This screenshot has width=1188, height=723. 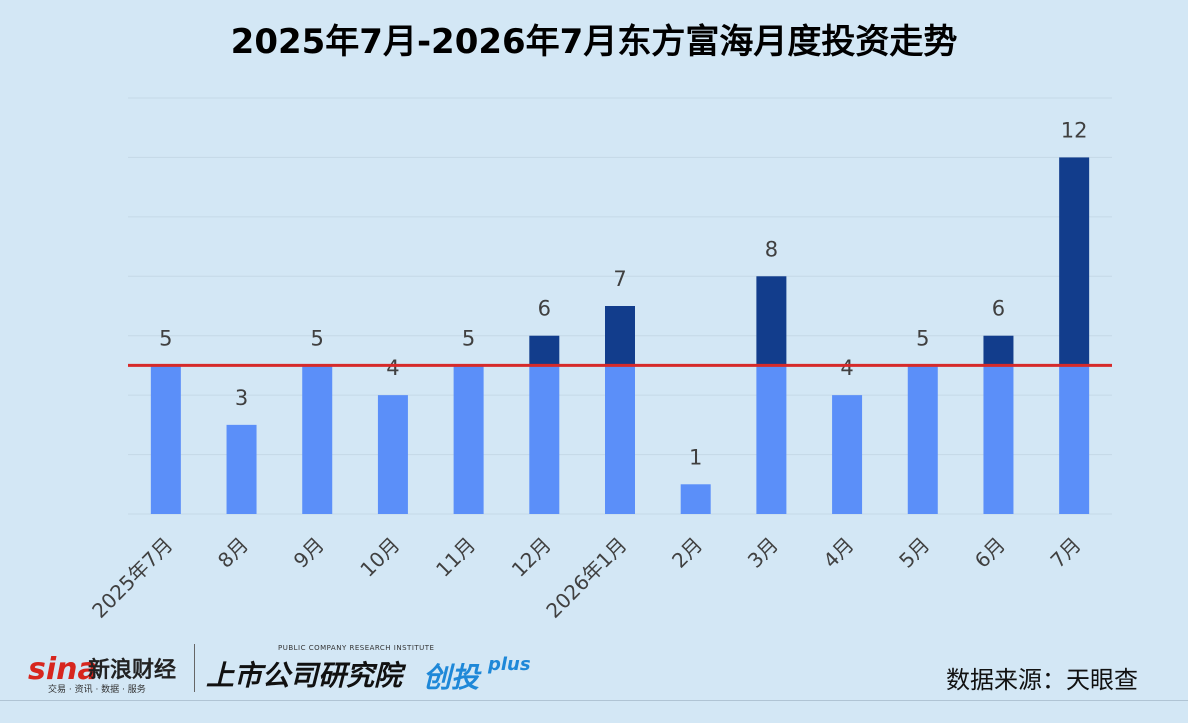 What do you see at coordinates (309, 553) in the screenshot?
I see `x-tick-label: 9月` at bounding box center [309, 553].